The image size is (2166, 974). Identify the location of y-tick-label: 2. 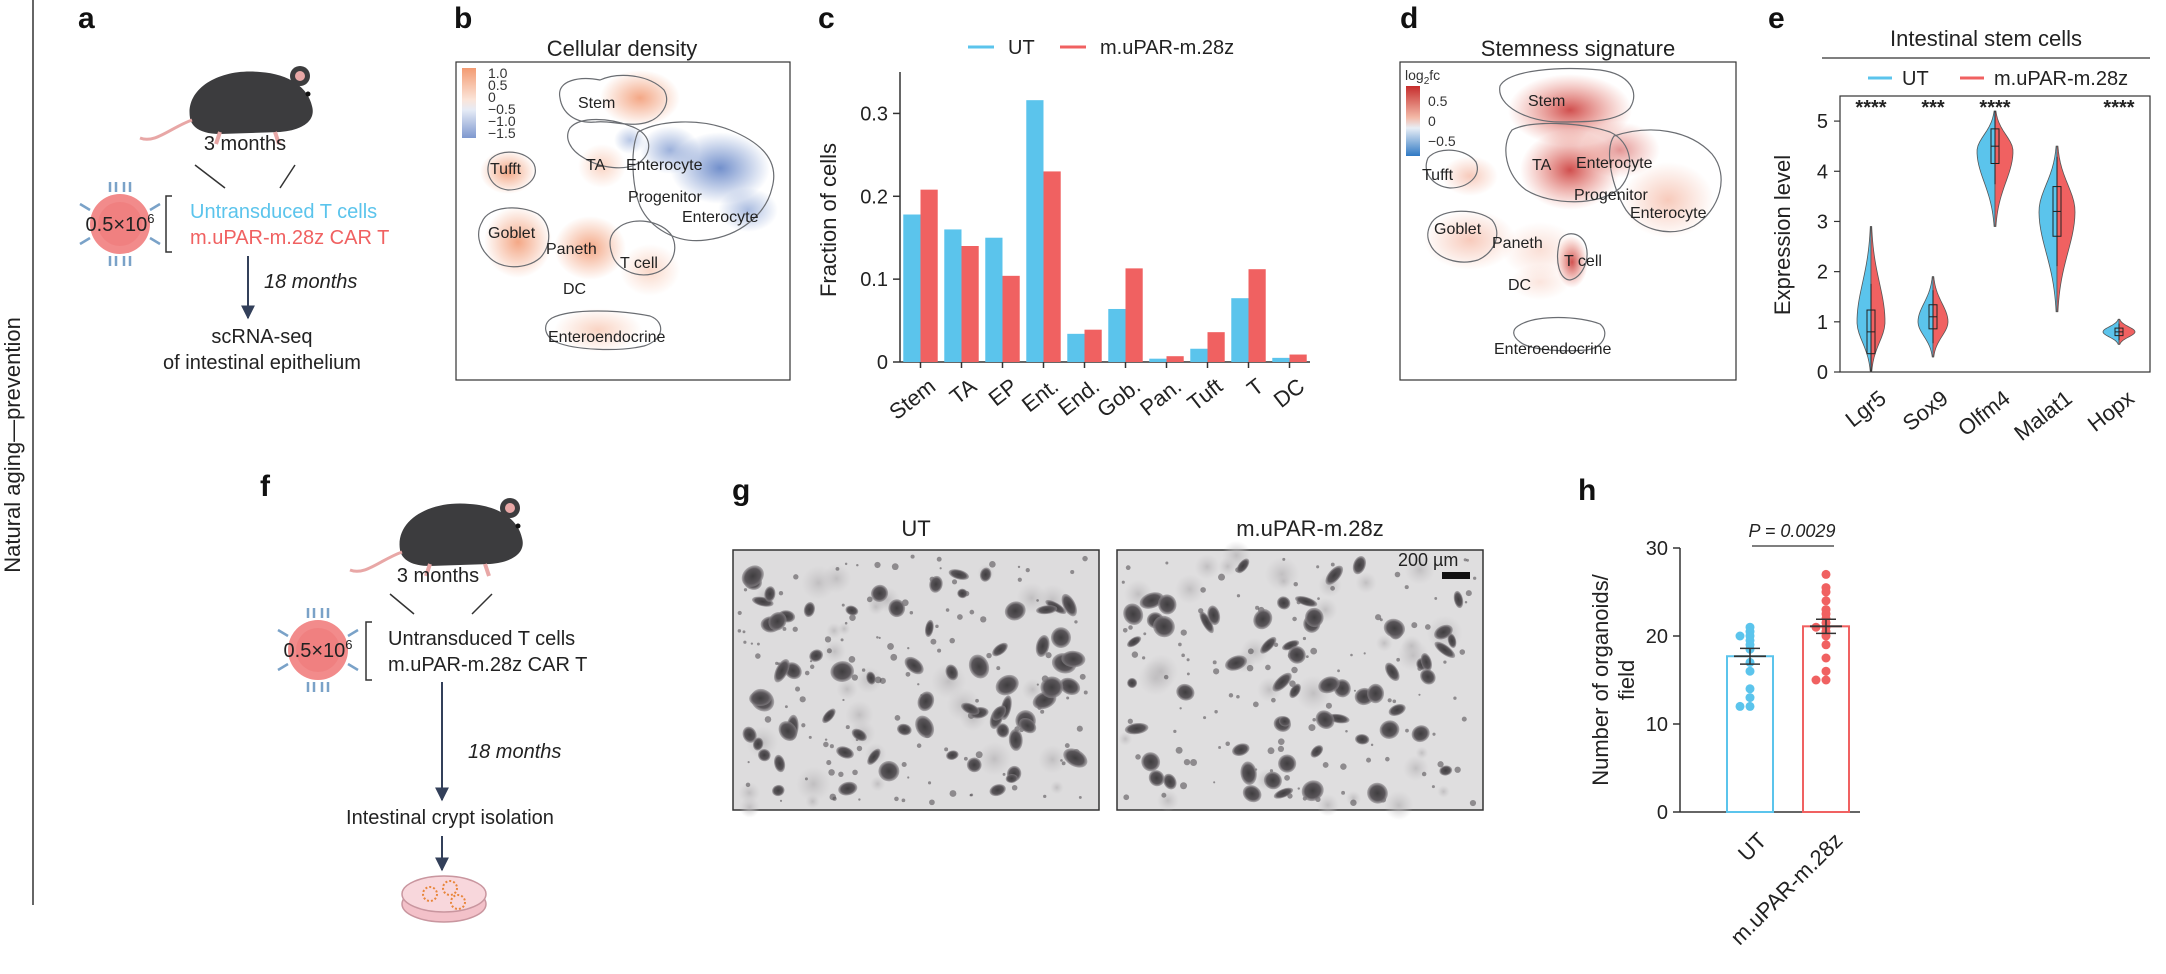
(1822, 273).